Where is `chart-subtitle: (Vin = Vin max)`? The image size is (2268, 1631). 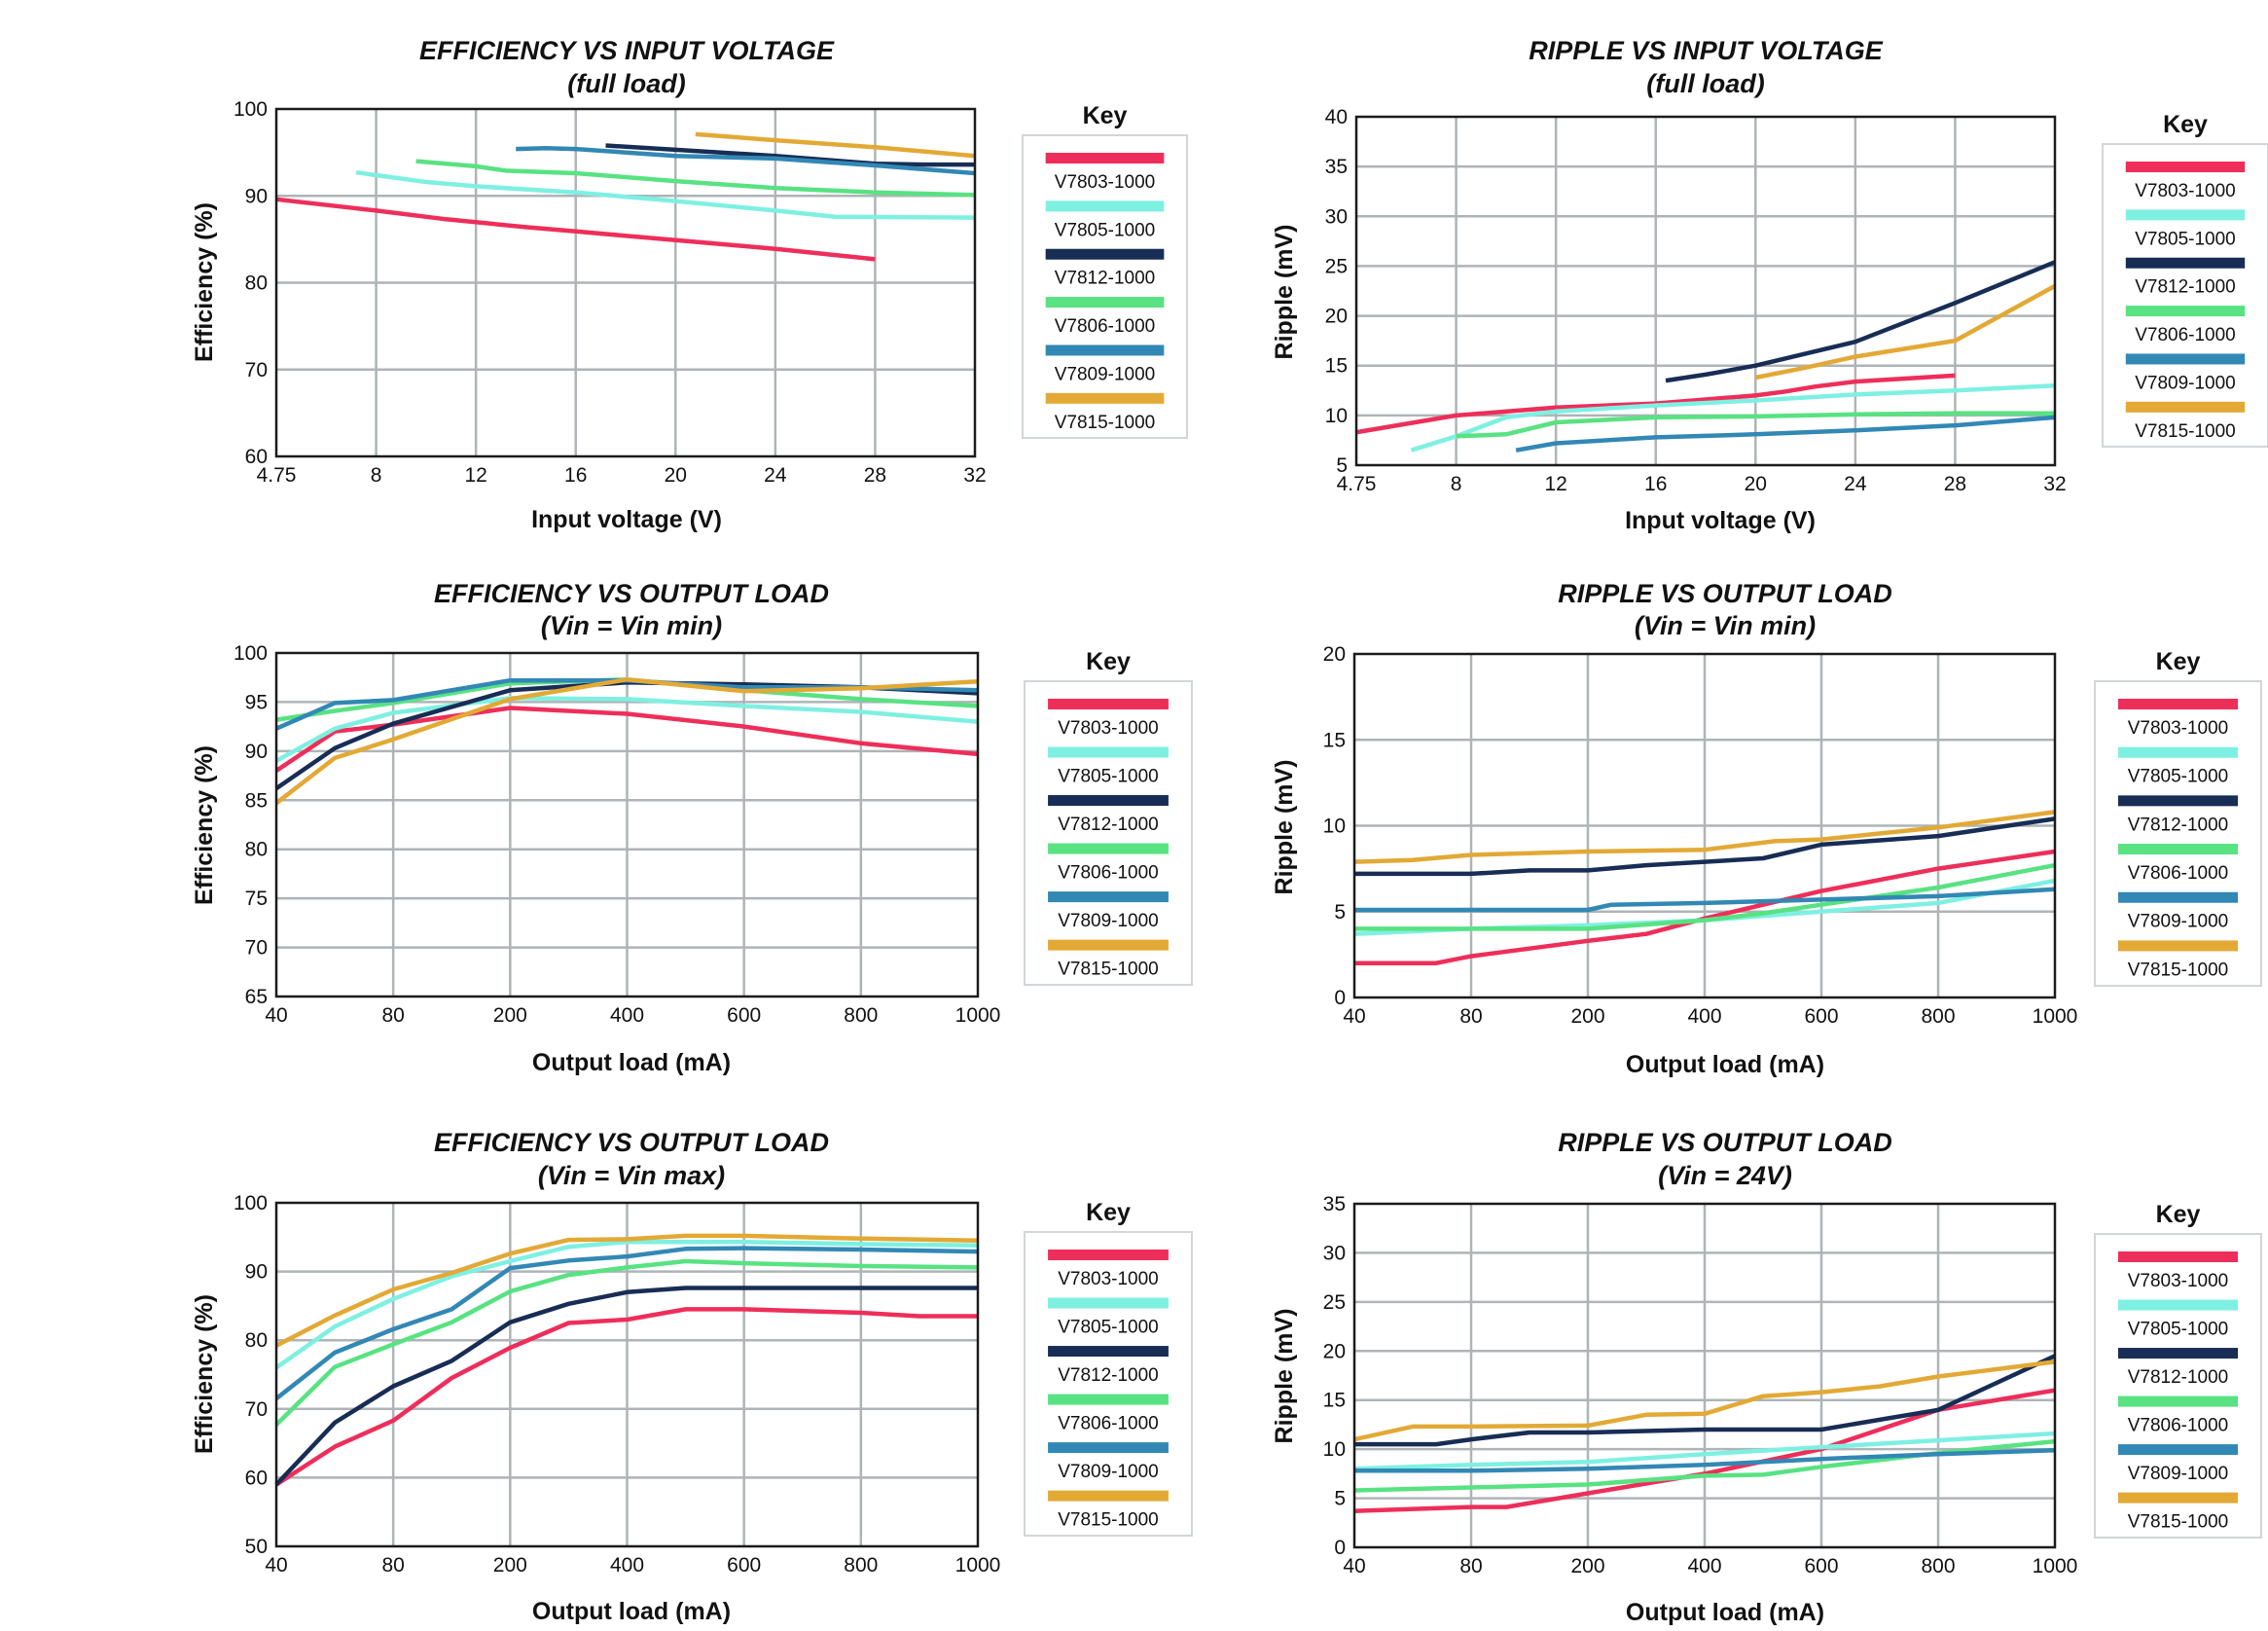 chart-subtitle: (Vin = Vin max) is located at coordinates (631, 1175).